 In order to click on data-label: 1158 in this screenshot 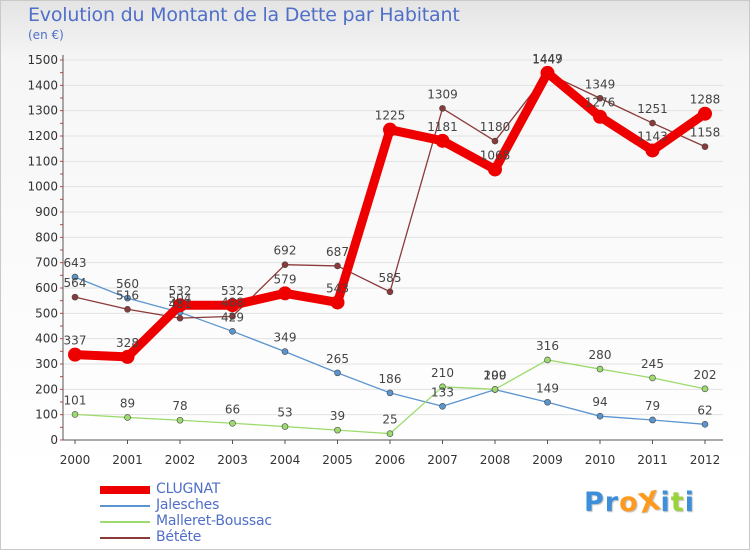, I will do `click(705, 133)`.